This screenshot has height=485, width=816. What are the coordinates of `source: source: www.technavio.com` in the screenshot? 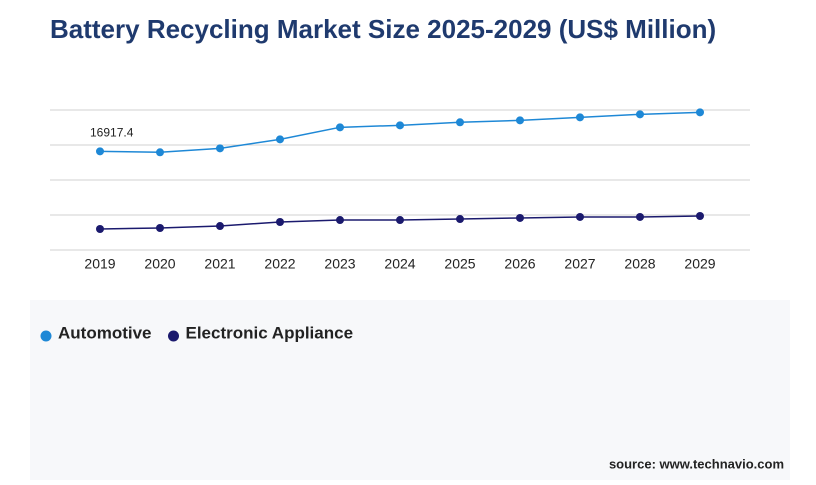 It's located at (696, 463).